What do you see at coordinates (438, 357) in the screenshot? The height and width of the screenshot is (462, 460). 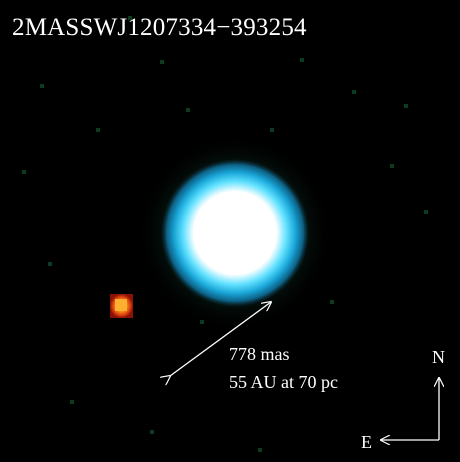 I see `north-label: N` at bounding box center [438, 357].